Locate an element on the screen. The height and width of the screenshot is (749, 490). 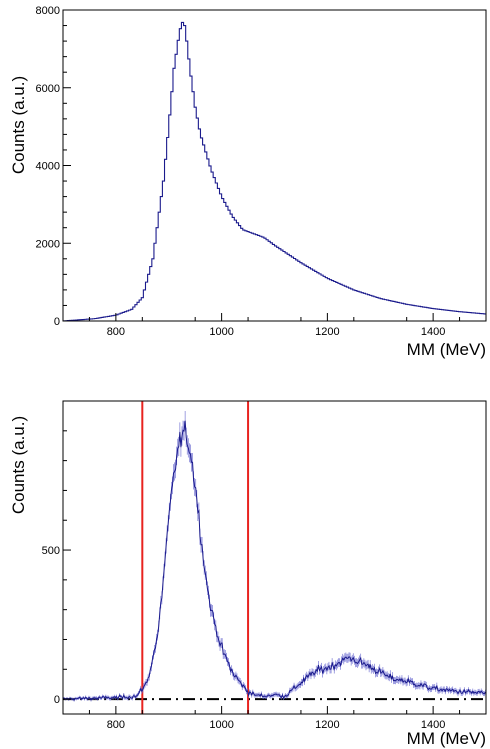
y-tick-label: 4000 is located at coordinates (48, 167).